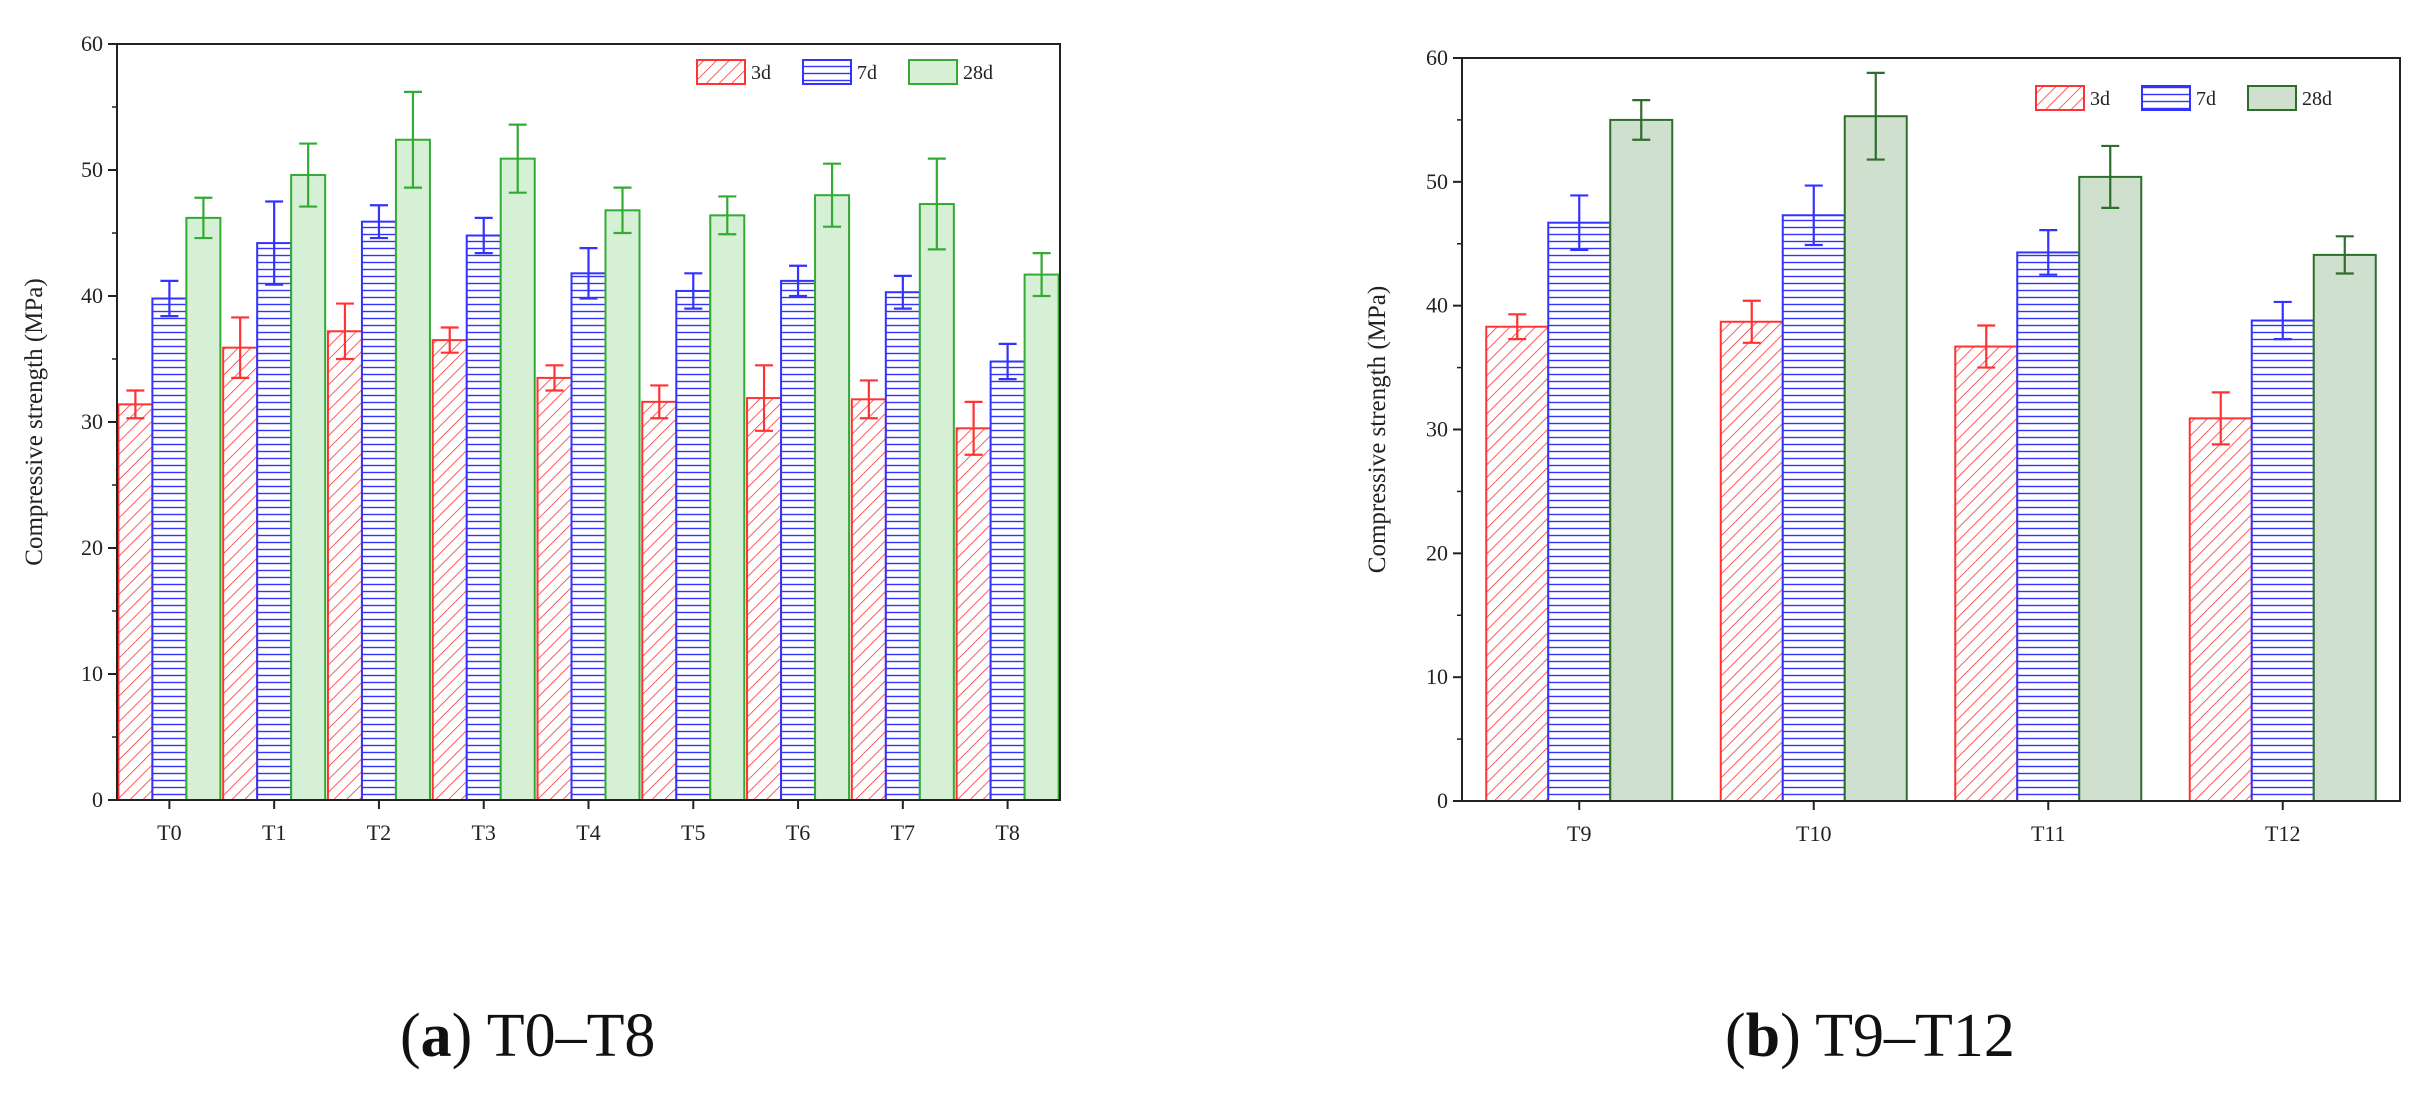  Describe the element at coordinates (1763, 1036) in the screenshot. I see `caption-b-letter: b` at that location.